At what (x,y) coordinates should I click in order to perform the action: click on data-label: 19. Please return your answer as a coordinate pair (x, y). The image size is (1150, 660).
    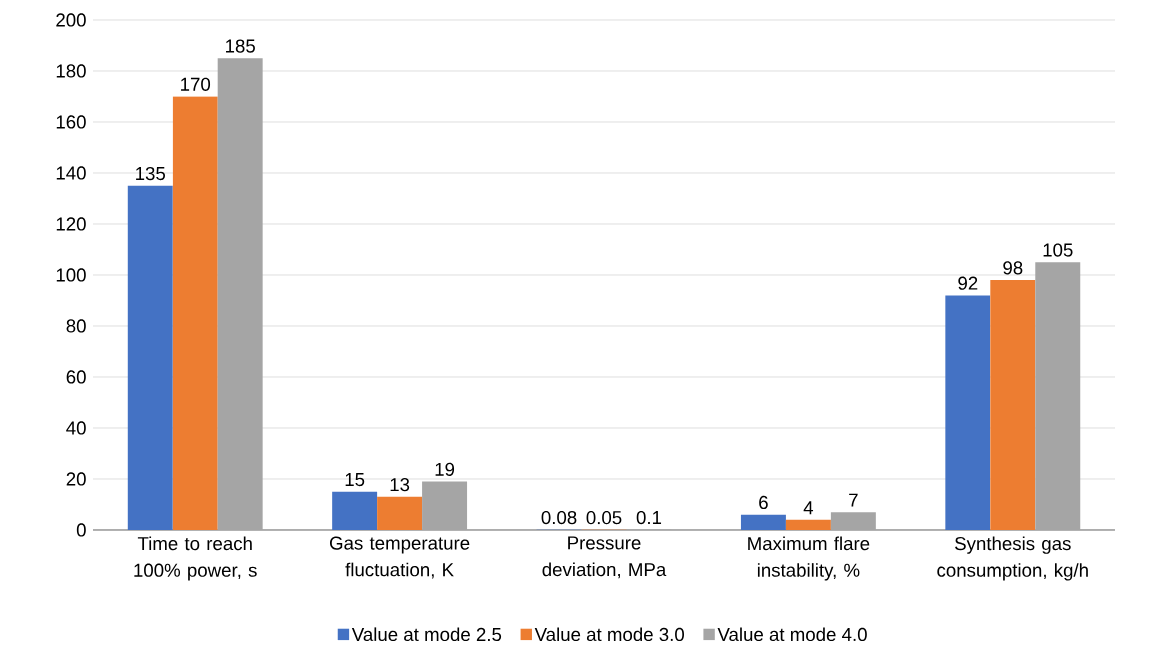
    Looking at the image, I should click on (445, 469).